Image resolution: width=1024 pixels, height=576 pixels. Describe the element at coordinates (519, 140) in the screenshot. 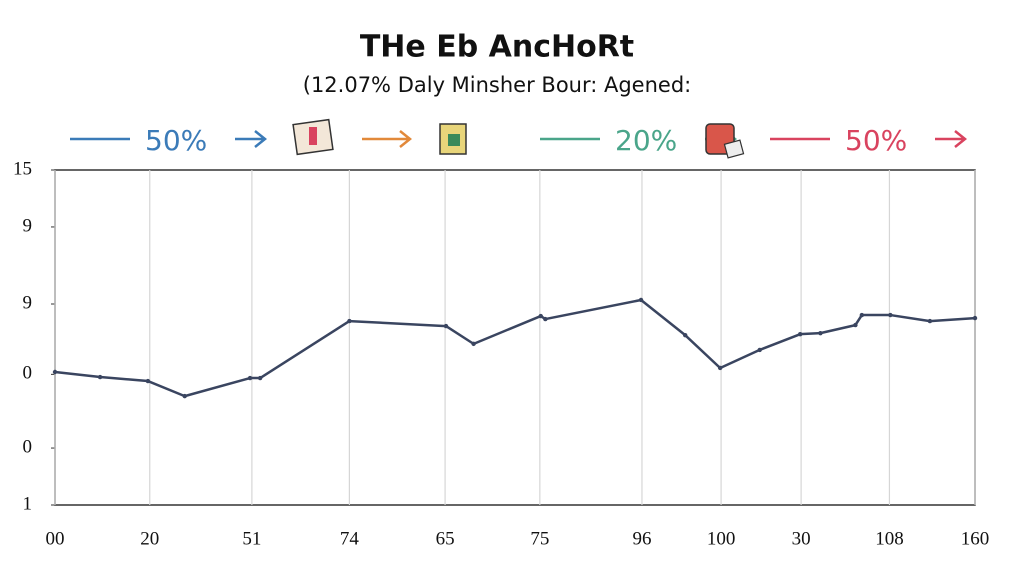

I see `legend: 50% 20% 50%` at that location.